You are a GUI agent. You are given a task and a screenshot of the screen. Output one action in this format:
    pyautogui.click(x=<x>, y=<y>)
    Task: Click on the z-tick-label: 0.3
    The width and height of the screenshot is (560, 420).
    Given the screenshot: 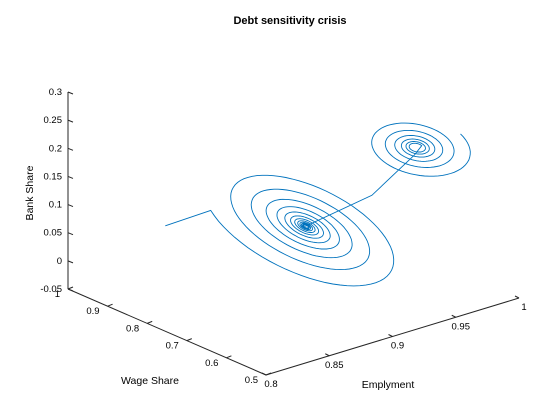 What is the action you would take?
    pyautogui.click(x=55, y=92)
    